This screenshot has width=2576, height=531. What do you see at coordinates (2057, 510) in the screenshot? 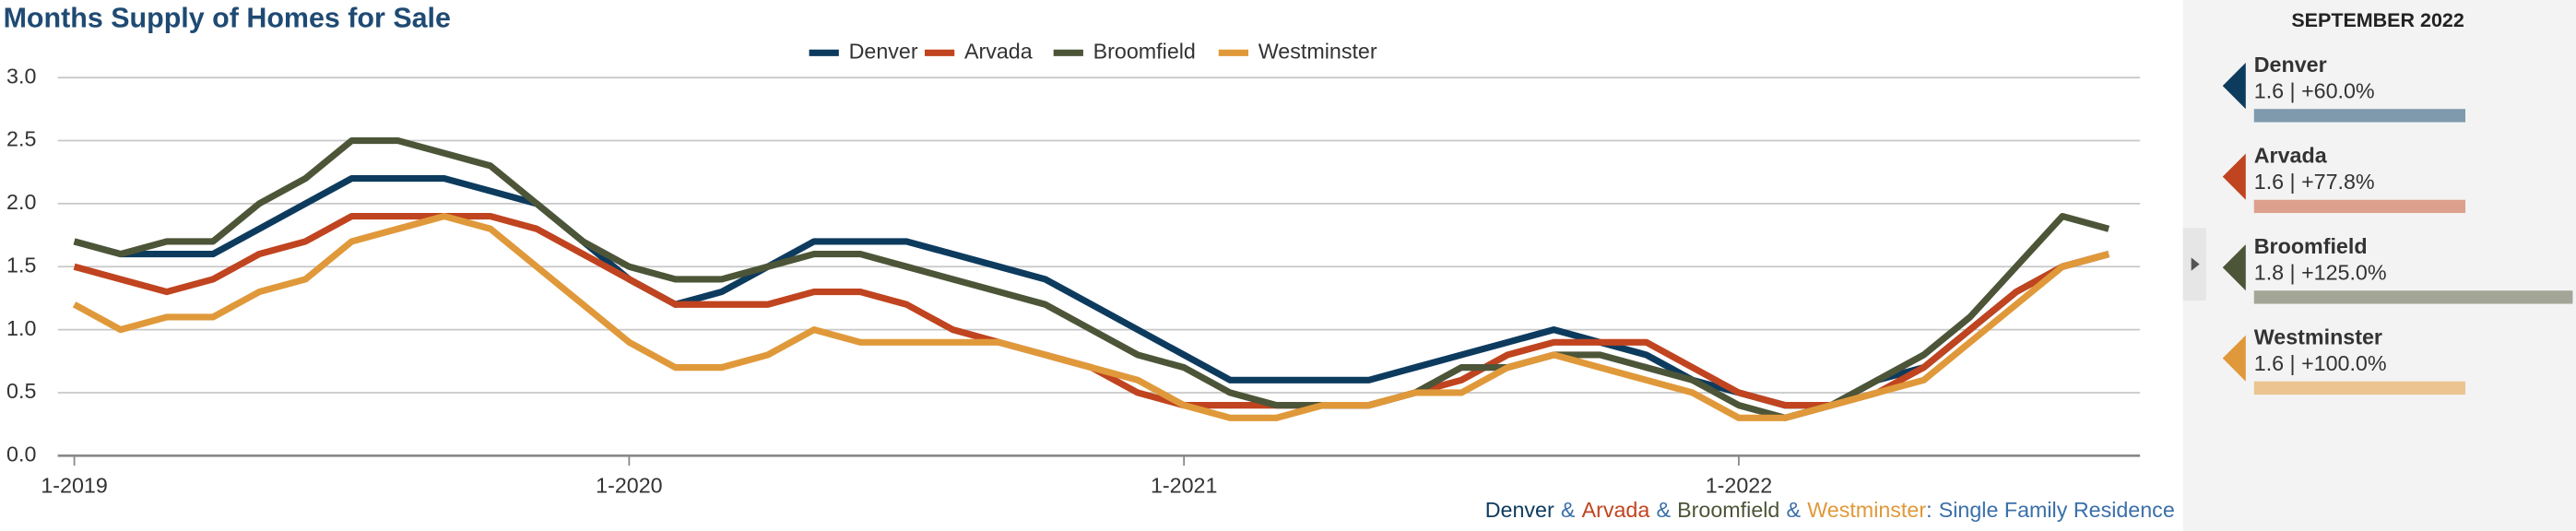
I see `footer-part: Single Family Residence` at bounding box center [2057, 510].